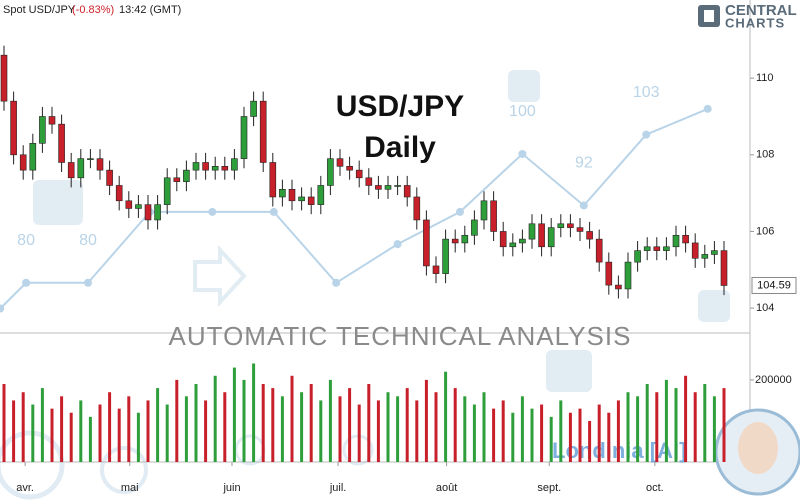 The height and width of the screenshot is (500, 800). What do you see at coordinates (522, 111) in the screenshot?
I see `indicator-label: 100` at bounding box center [522, 111].